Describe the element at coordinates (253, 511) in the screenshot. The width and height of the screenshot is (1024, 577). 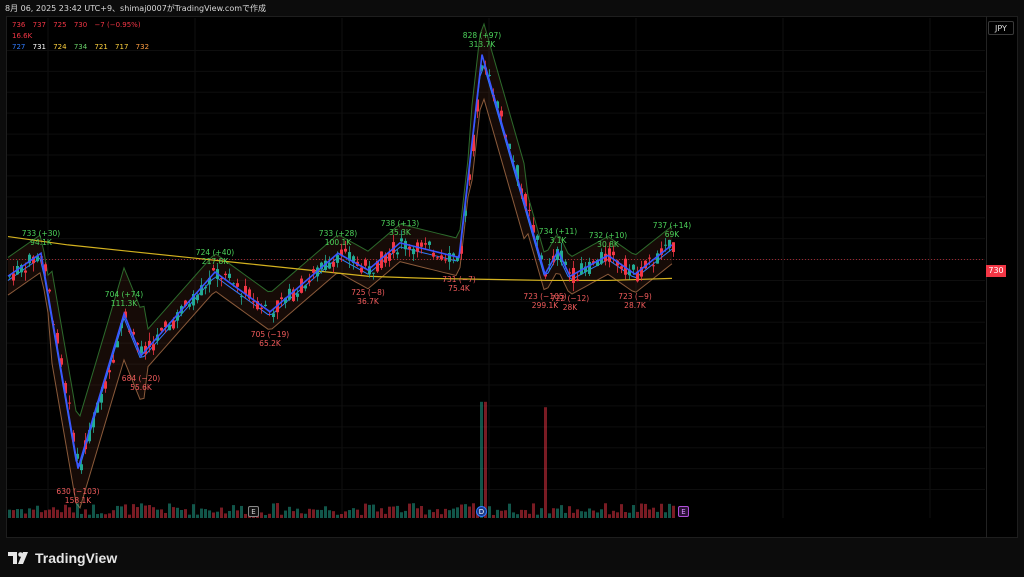
I see `earnings-marker: E` at that location.